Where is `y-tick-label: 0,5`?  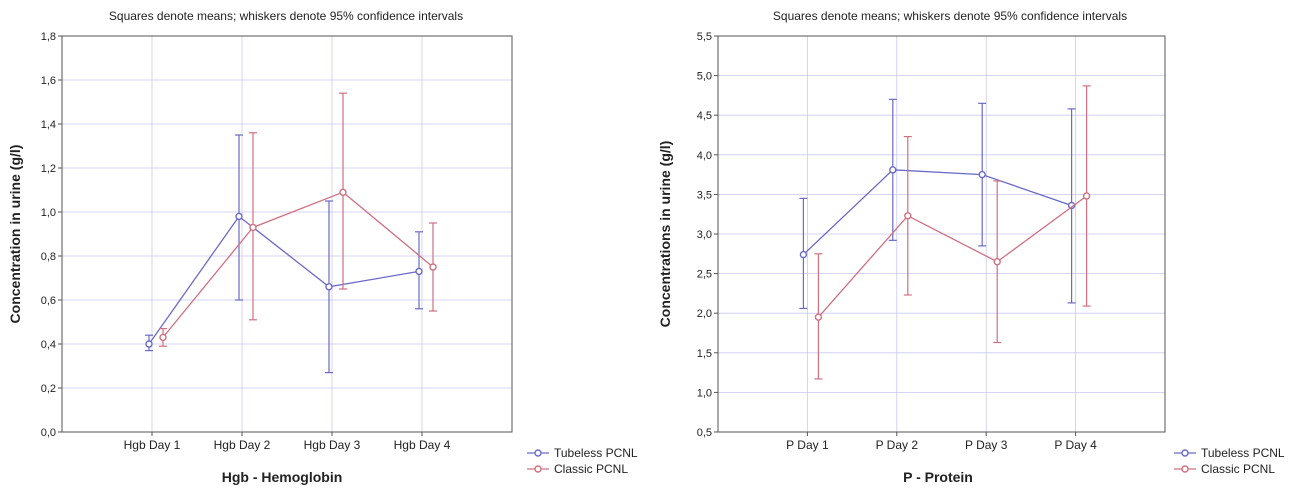 y-tick-label: 0,5 is located at coordinates (704, 433).